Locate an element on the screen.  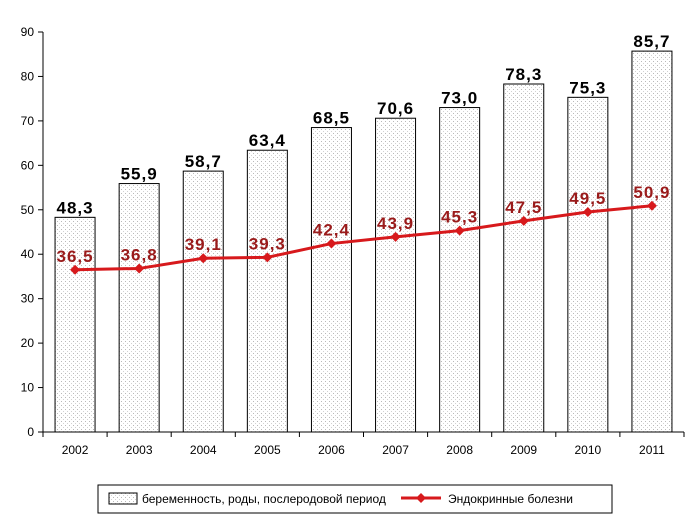
x-tick-label: 2009 is located at coordinates (523, 450).